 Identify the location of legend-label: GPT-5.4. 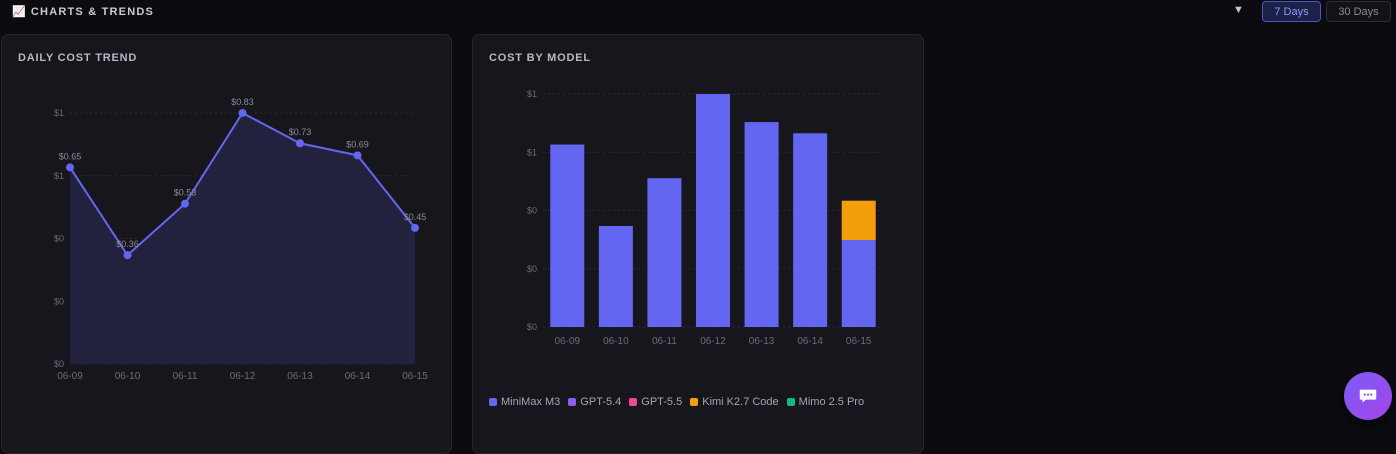
(601, 402).